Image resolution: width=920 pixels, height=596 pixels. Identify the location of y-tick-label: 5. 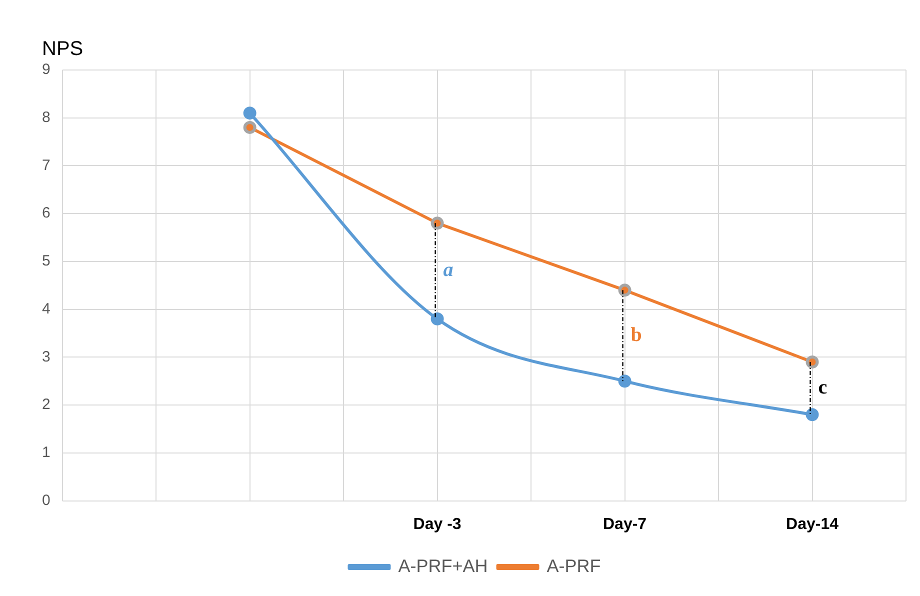
(46, 261).